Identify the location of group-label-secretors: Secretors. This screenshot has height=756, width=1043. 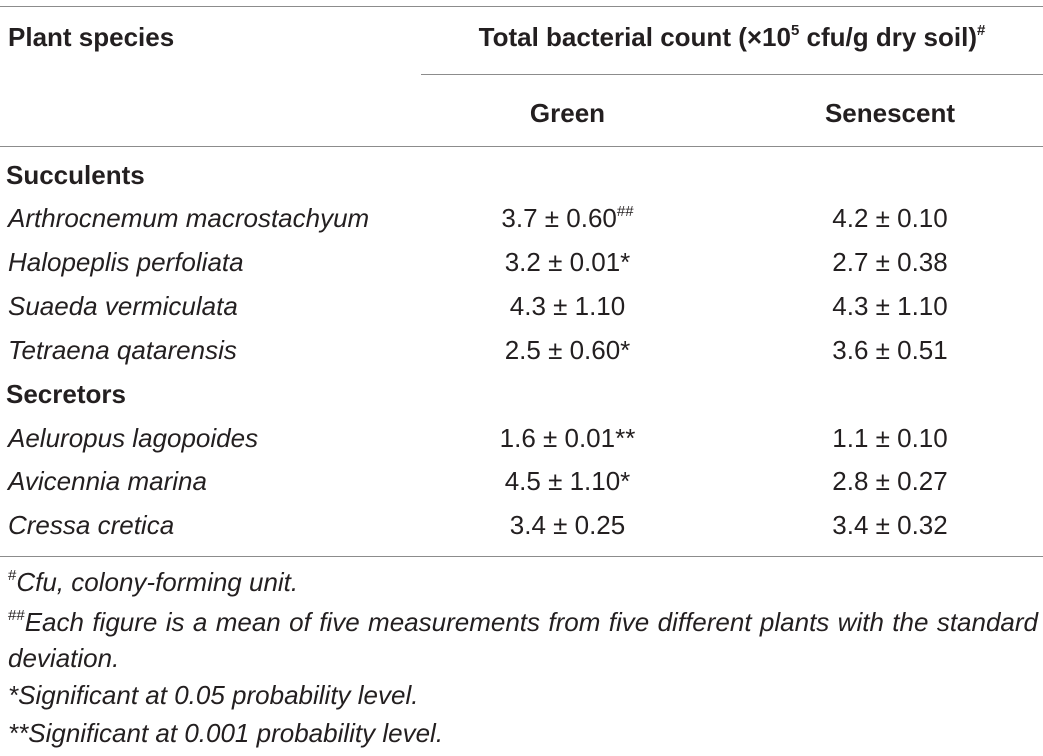
(66, 394).